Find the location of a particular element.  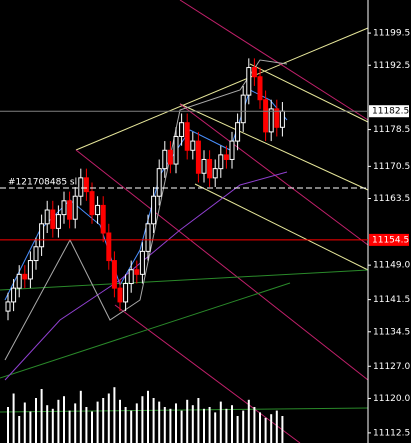

price-tag is located at coordinates (389, 239).